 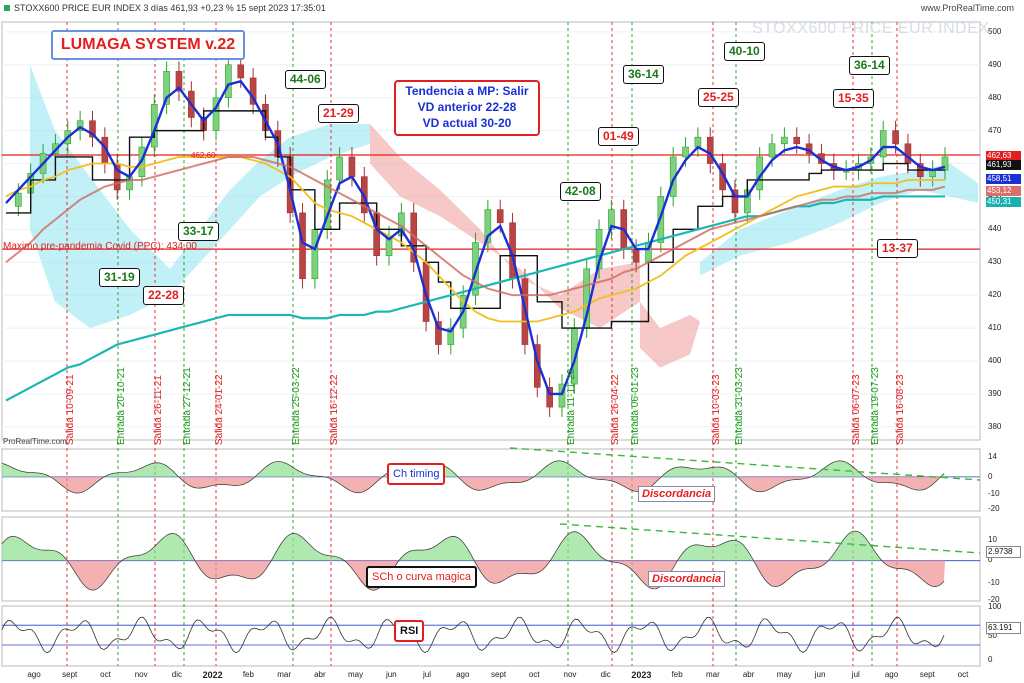 What do you see at coordinates (744, 51) in the screenshot?
I see `score-label: 40-10` at bounding box center [744, 51].